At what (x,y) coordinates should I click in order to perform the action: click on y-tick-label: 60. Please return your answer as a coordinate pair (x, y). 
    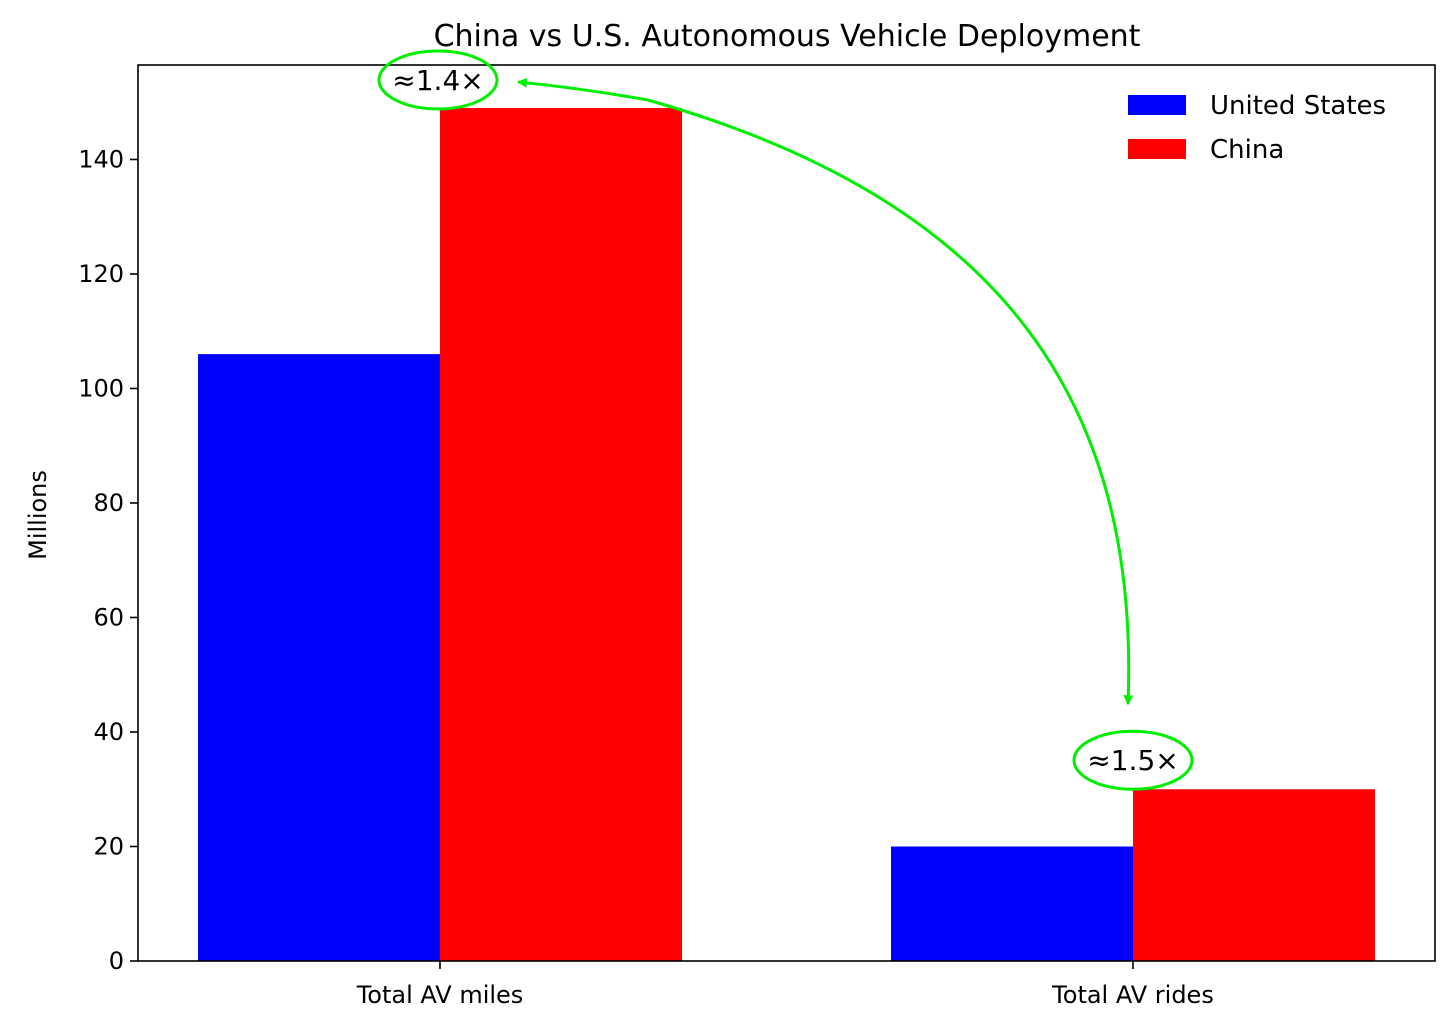
    Looking at the image, I should click on (108, 617).